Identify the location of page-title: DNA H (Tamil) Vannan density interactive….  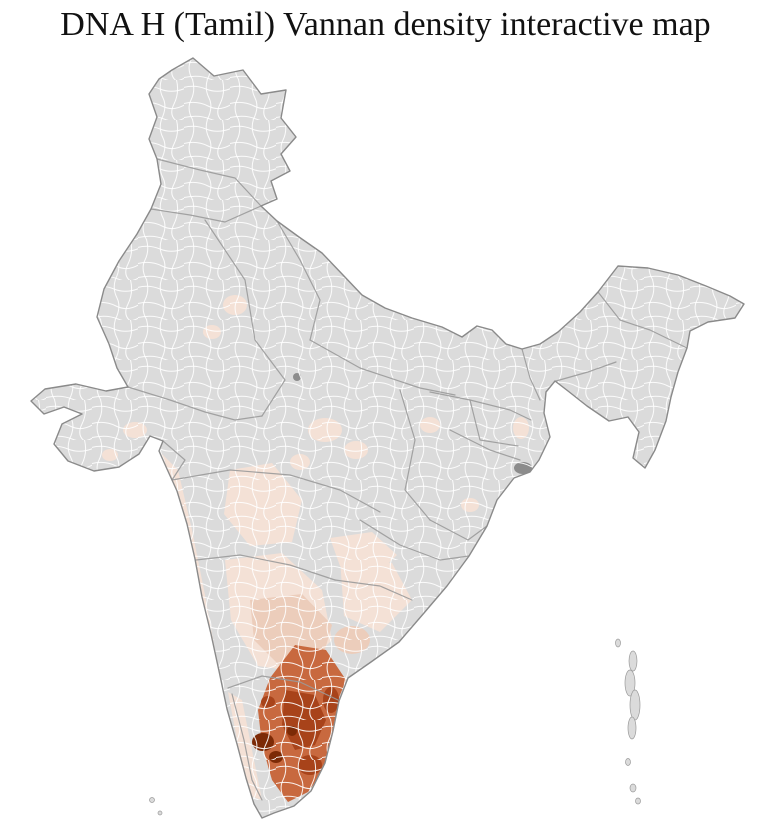
(385, 24).